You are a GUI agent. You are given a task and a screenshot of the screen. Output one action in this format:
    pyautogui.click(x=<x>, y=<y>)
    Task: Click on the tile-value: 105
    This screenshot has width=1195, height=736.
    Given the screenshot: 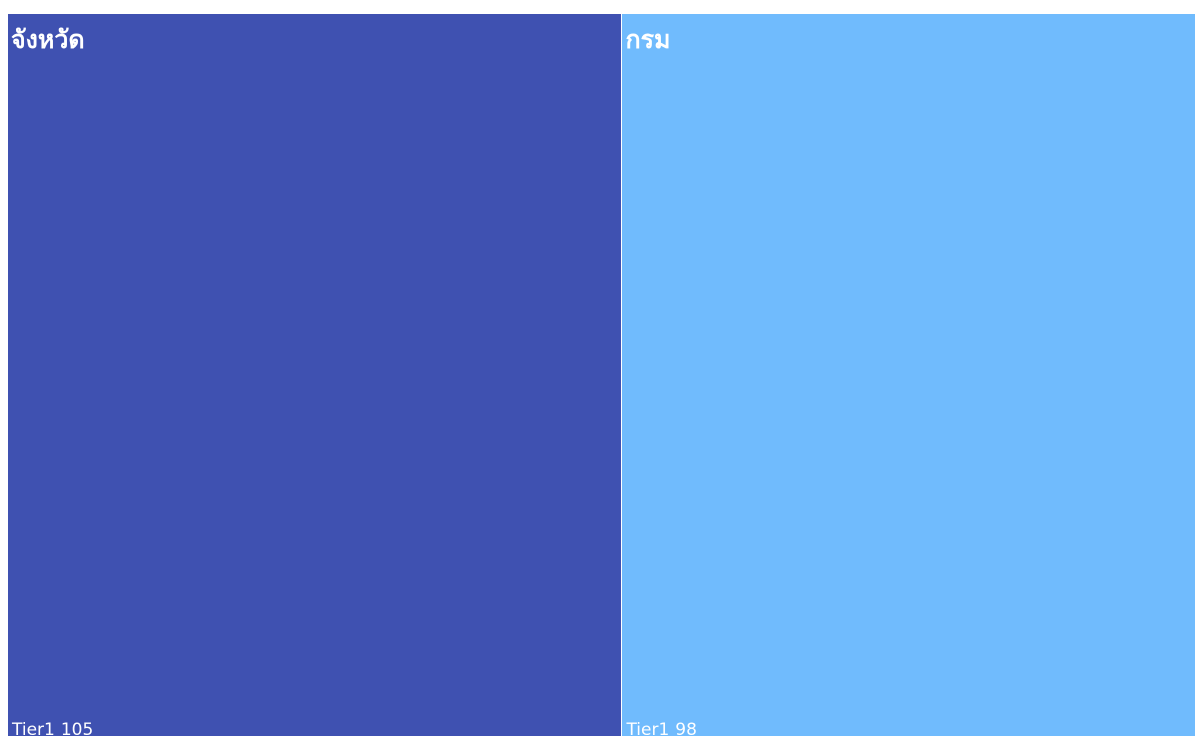 What is the action you would take?
    pyautogui.click(x=77, y=727)
    